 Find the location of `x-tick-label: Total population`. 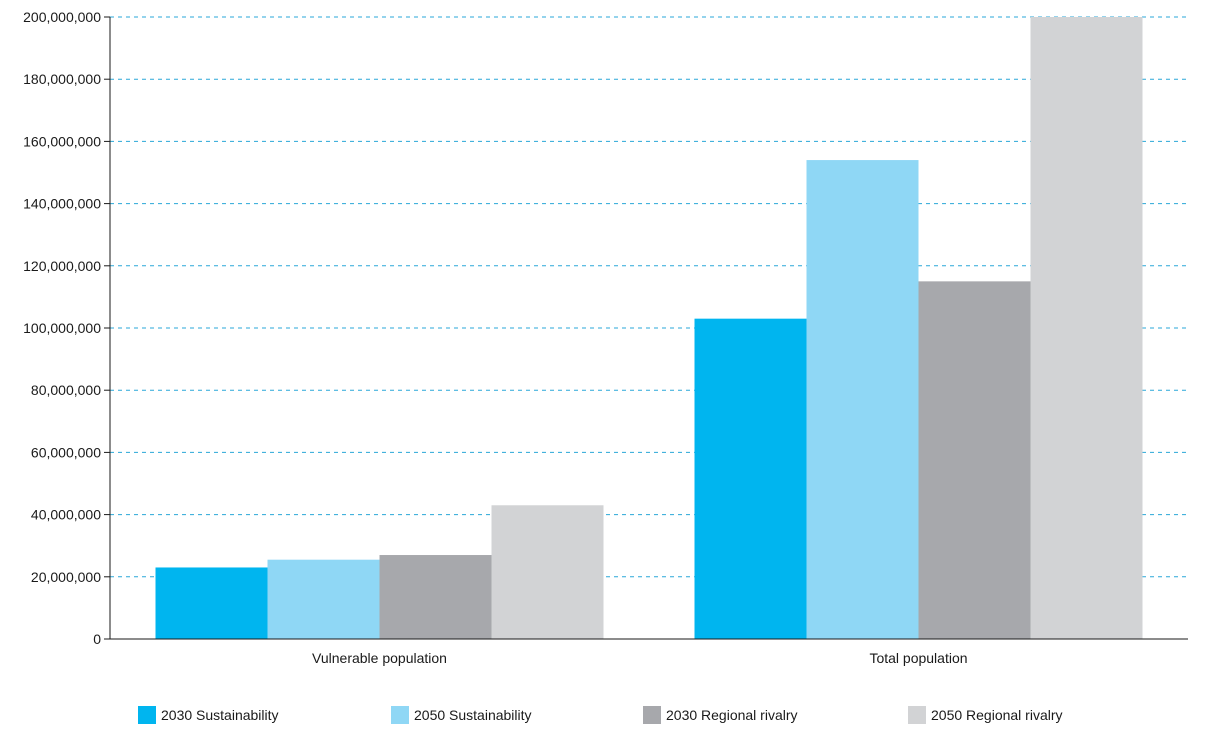

x-tick-label: Total population is located at coordinates (918, 658).